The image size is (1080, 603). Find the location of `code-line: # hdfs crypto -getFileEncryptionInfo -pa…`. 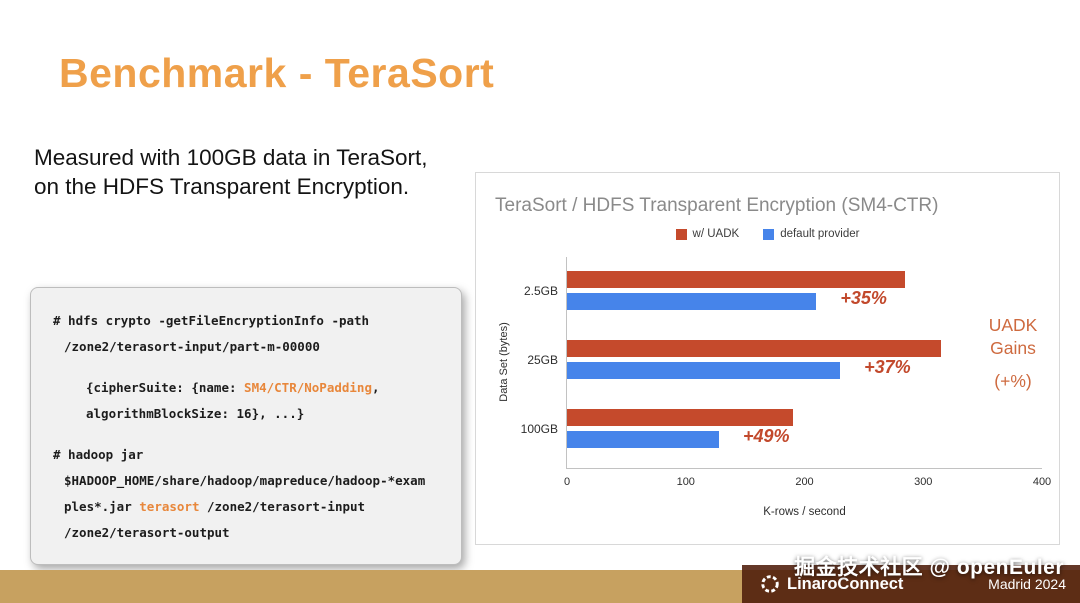

code-line: # hdfs crypto -getFileEncryptionInfo -pa… is located at coordinates (253, 321).